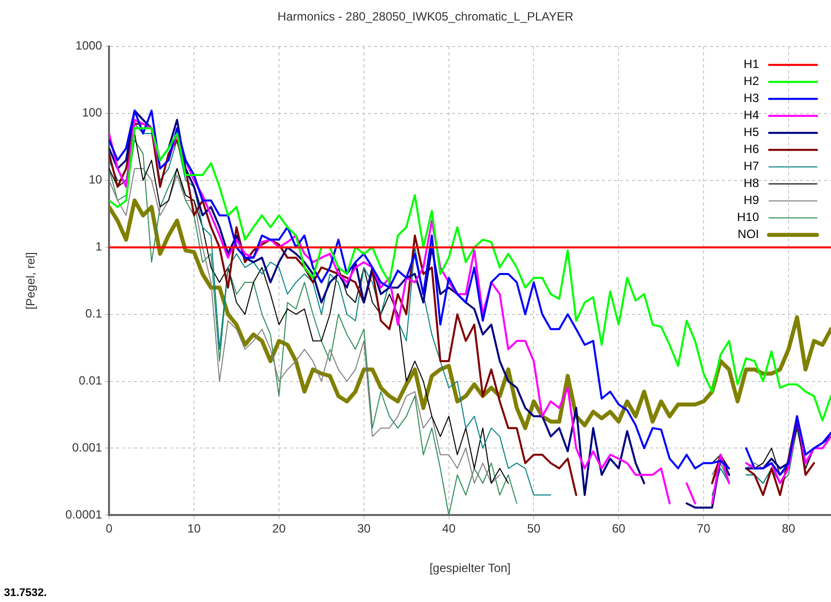  Describe the element at coordinates (703, 529) in the screenshot. I see `x-tick-label: 70` at that location.